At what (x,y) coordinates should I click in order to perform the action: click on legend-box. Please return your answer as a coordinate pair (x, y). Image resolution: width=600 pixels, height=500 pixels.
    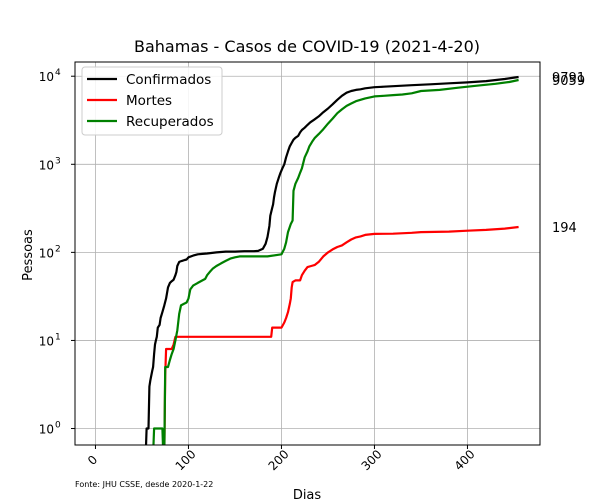
    Looking at the image, I should click on (152, 101).